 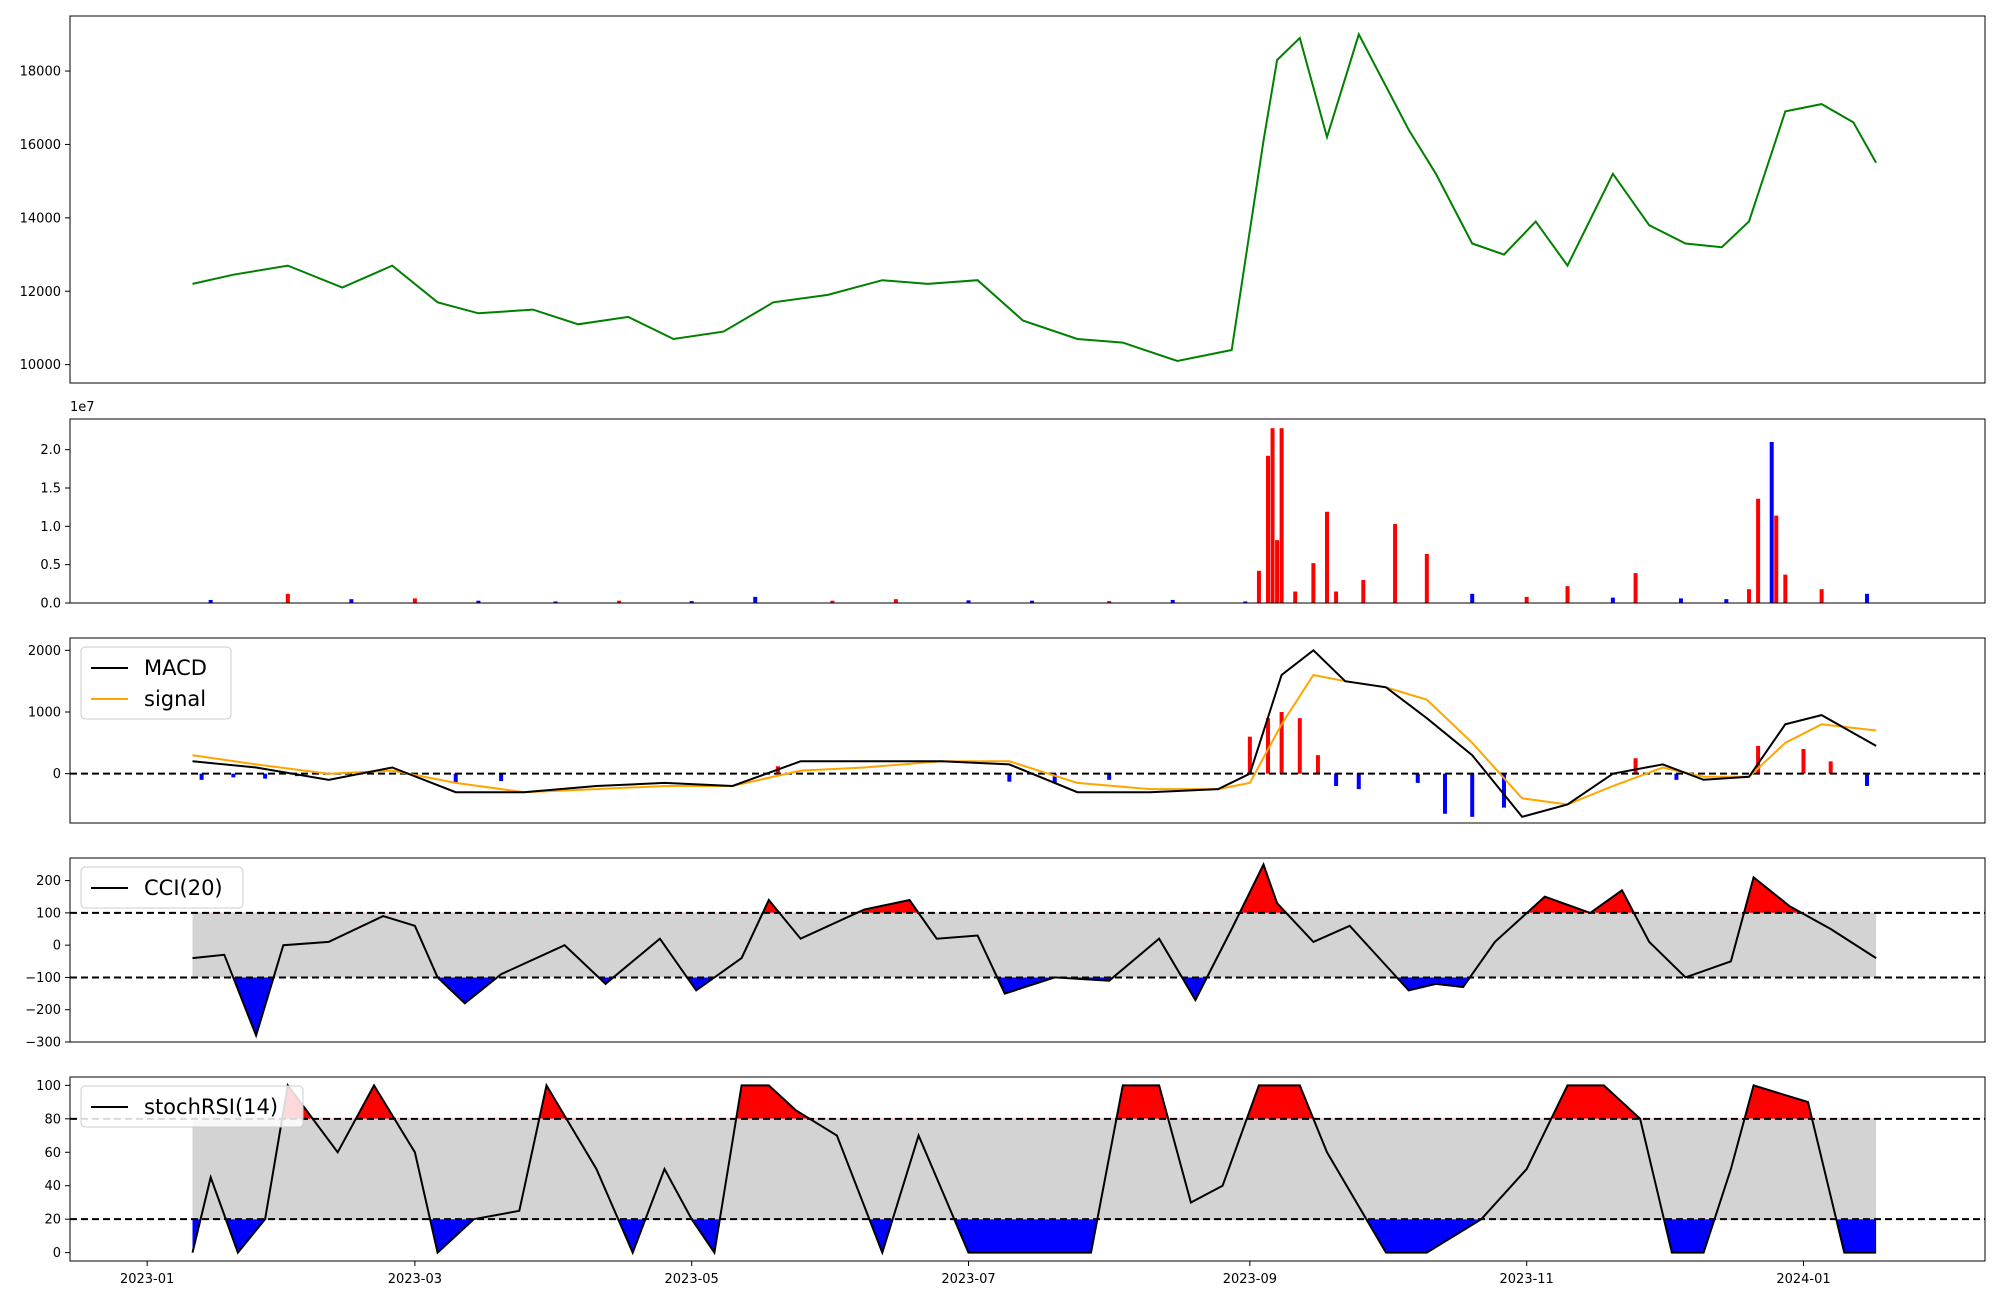 I want to click on cci-panel-line, so click(x=1034, y=950).